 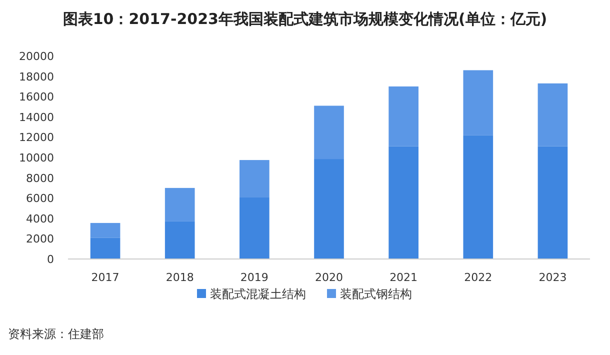 What do you see at coordinates (40, 178) in the screenshot?
I see `y-tick-label: 8000` at bounding box center [40, 178].